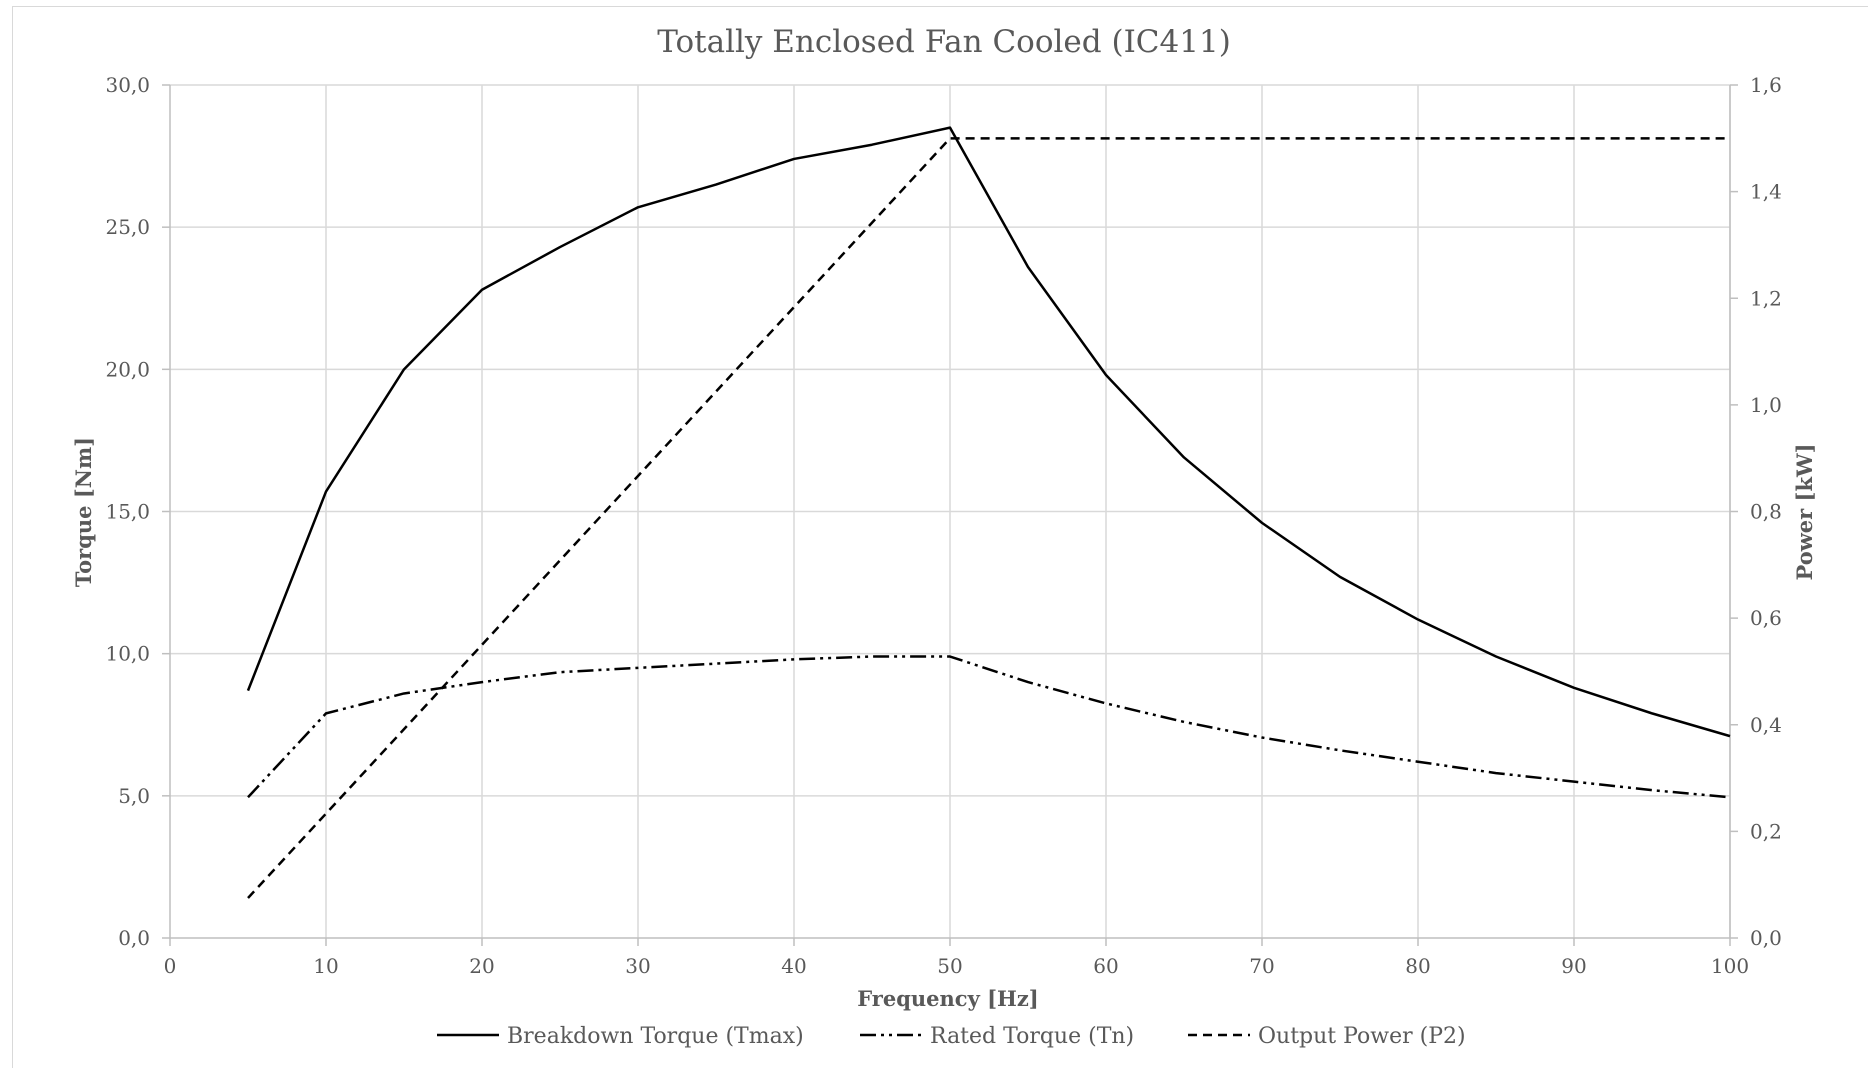  What do you see at coordinates (127, 654) in the screenshot?
I see `y-tick-label: 10,0` at bounding box center [127, 654].